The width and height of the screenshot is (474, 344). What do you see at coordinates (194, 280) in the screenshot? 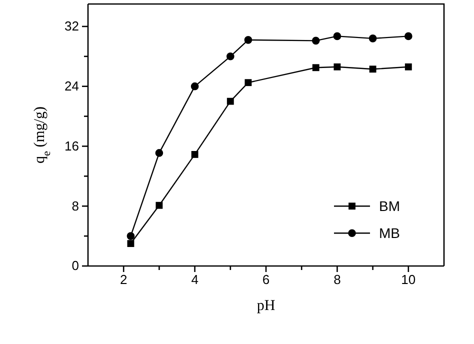
I see `x-tick-label: 4` at bounding box center [194, 280].